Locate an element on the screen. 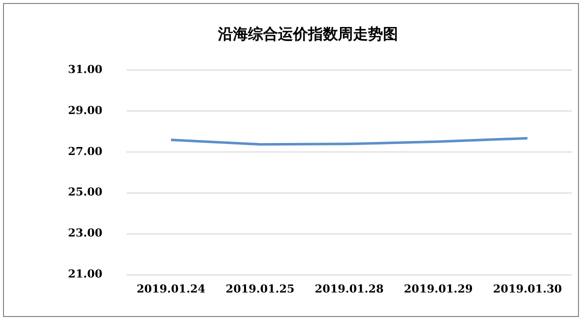 The height and width of the screenshot is (323, 584). x-tick-label: 2019.01.30 is located at coordinates (527, 289).